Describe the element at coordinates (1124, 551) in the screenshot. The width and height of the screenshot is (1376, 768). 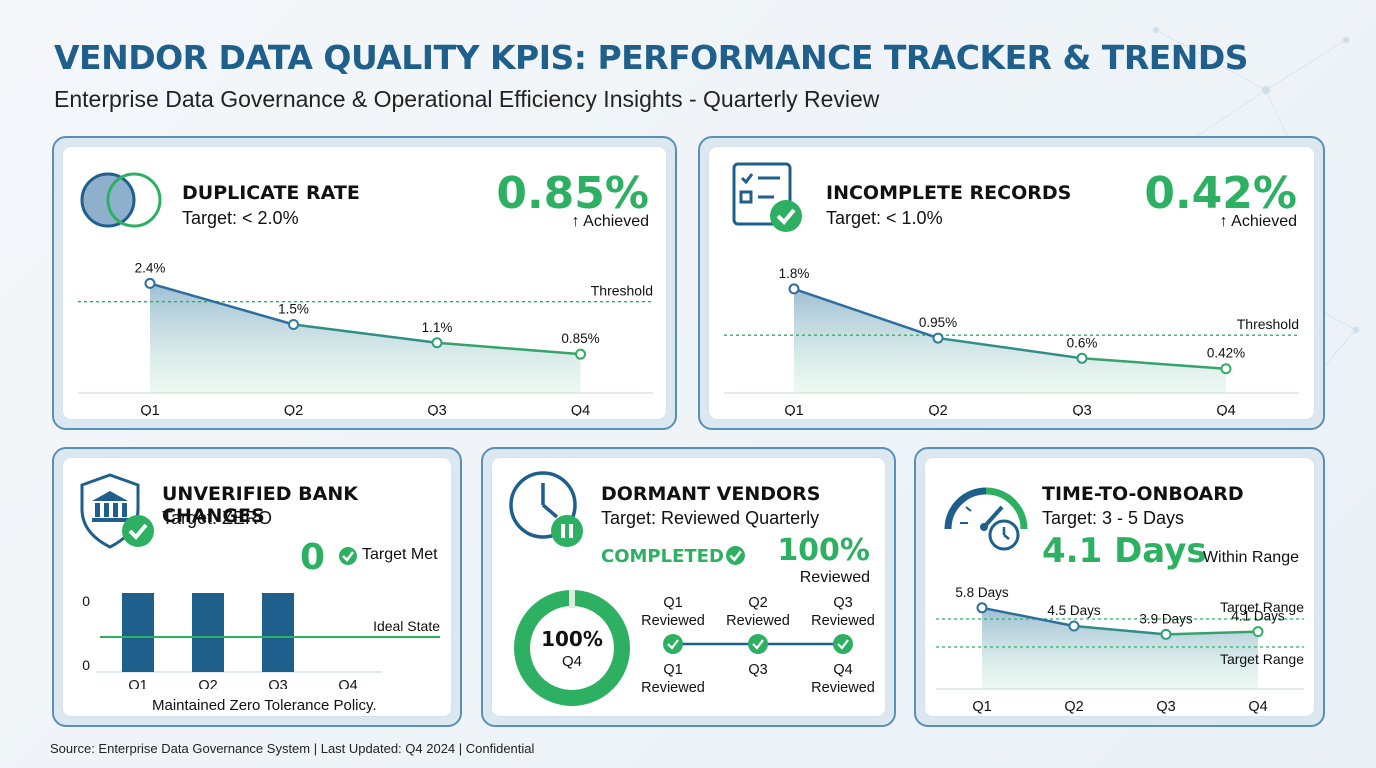
I see `kpi-value: 4.1 Days` at that location.